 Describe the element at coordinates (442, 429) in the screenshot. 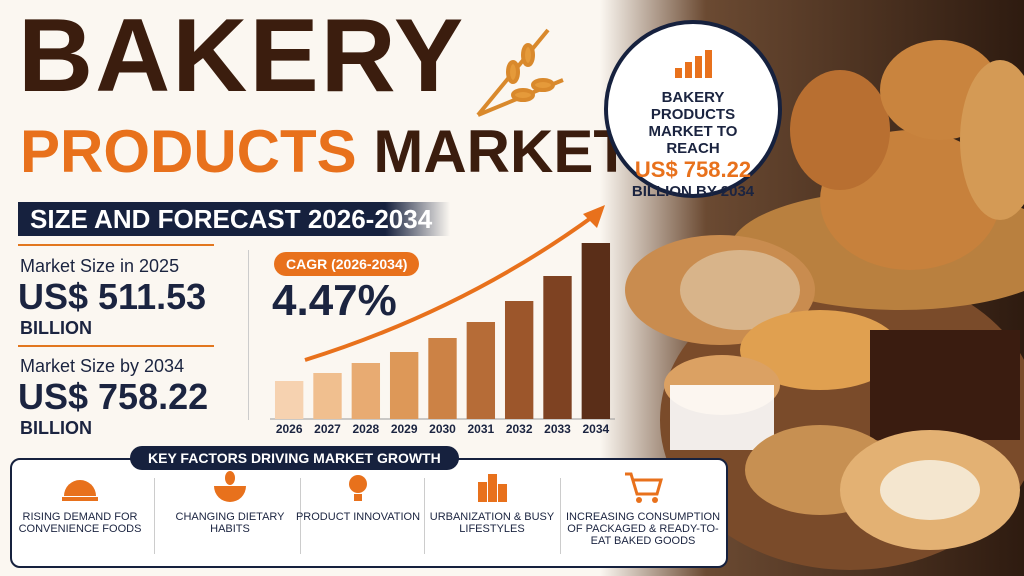

I see `x-tick-label: 2030` at that location.